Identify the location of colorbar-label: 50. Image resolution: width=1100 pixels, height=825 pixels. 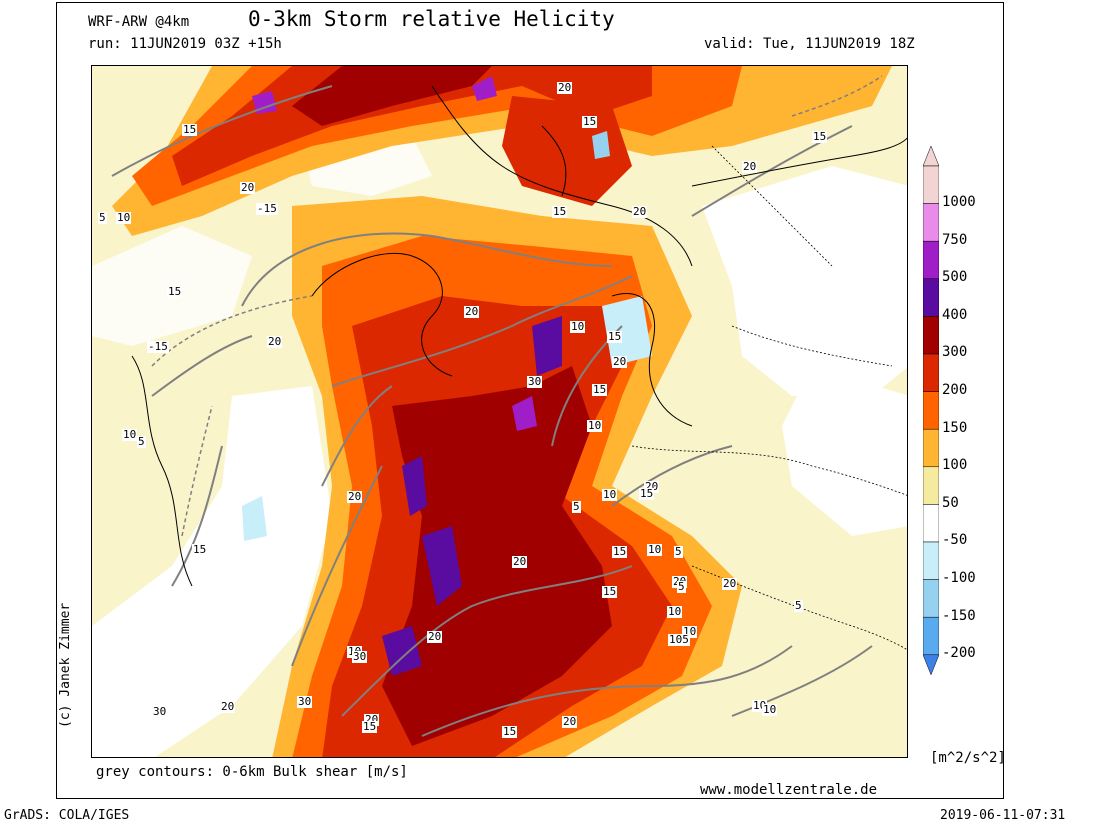
(950, 502).